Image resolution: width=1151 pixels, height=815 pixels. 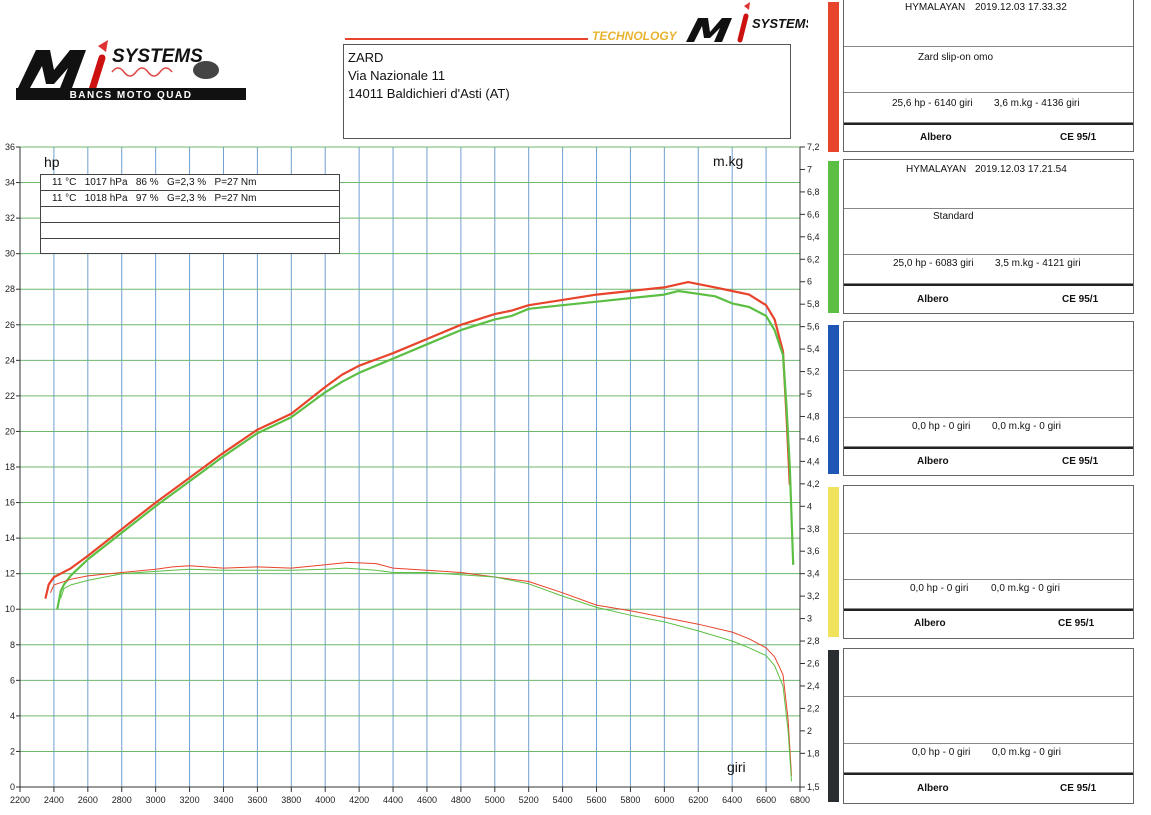 What do you see at coordinates (813, 596) in the screenshot?
I see `y-right-tick-label: 3,2` at bounding box center [813, 596].